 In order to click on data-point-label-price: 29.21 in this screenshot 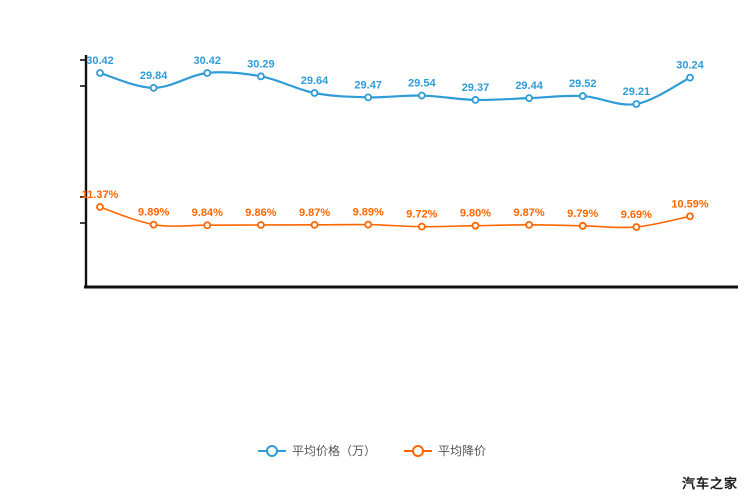, I will do `click(637, 92)`.